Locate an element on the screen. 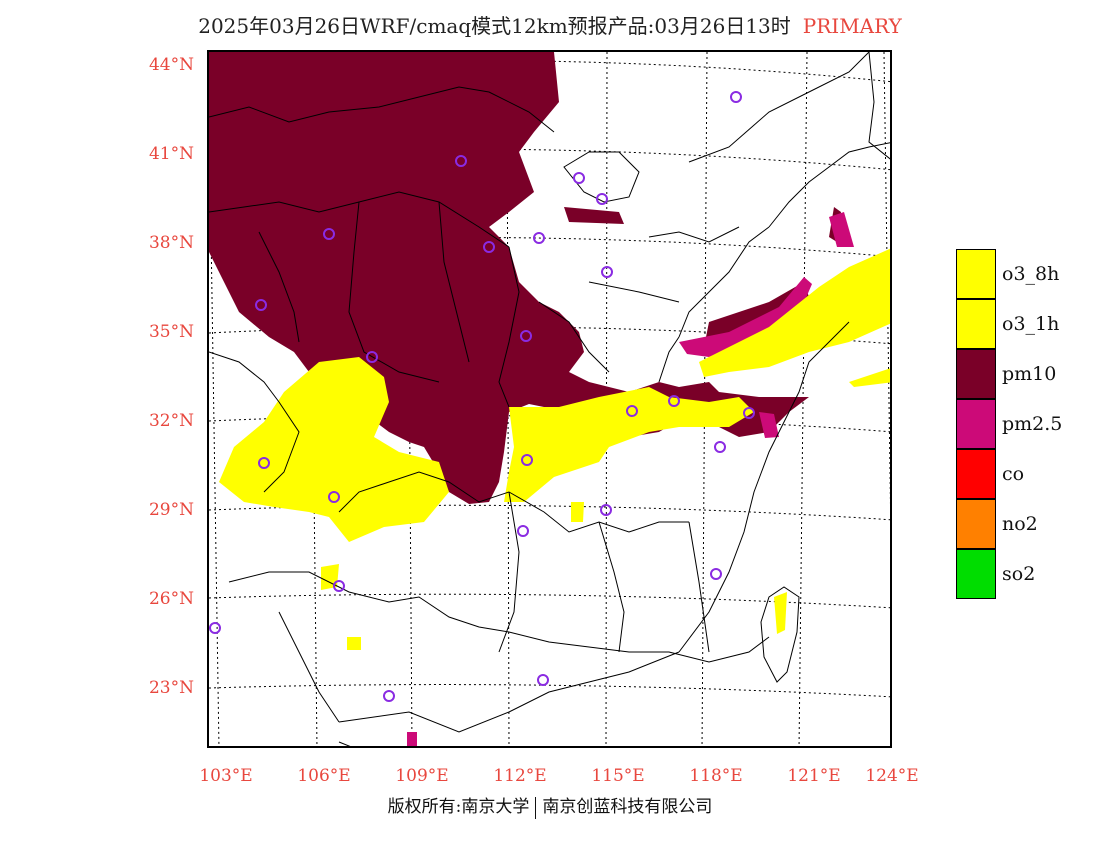  o3-patch-taiwan is located at coordinates (780, 613).